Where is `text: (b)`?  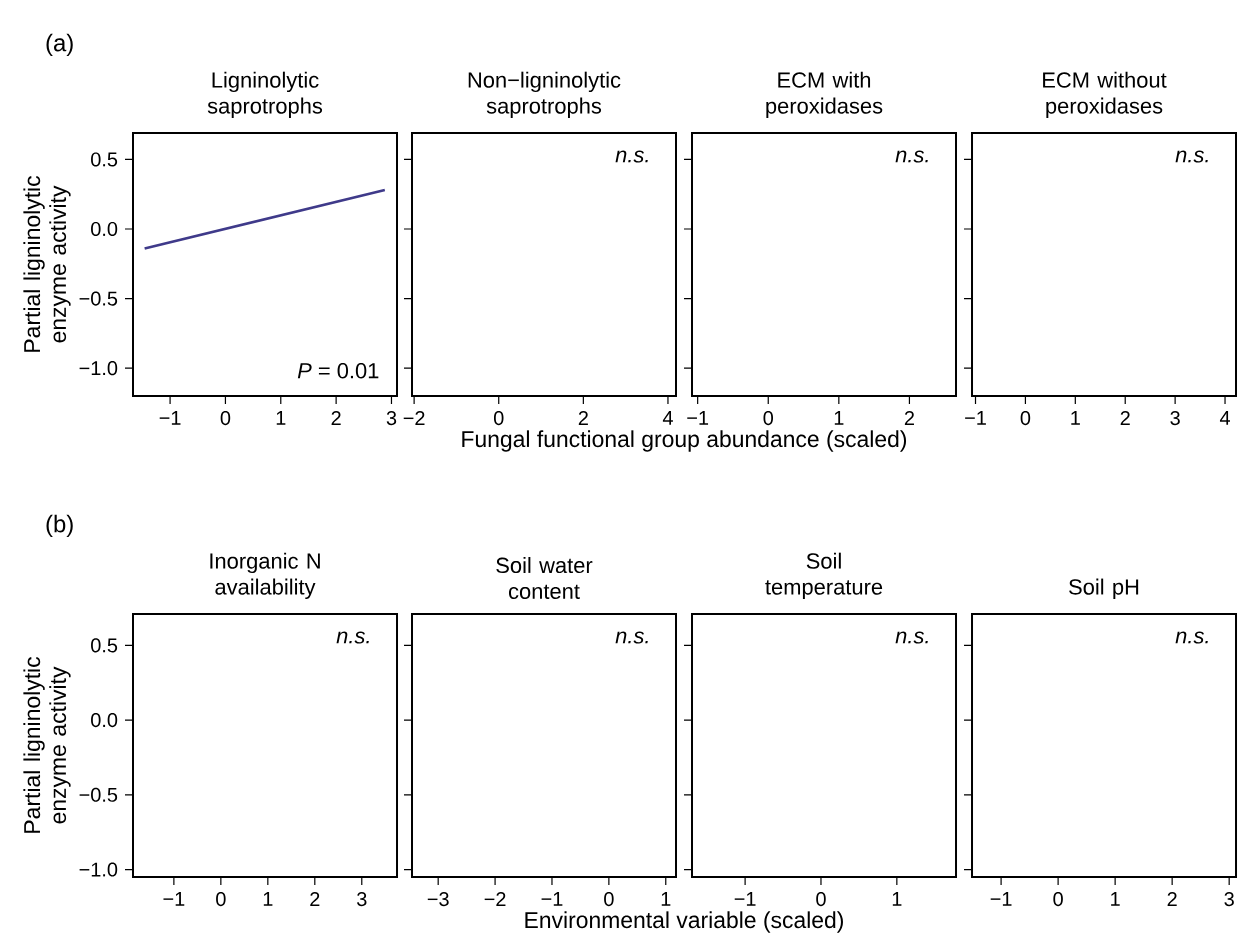 text: (b) is located at coordinates (59, 526).